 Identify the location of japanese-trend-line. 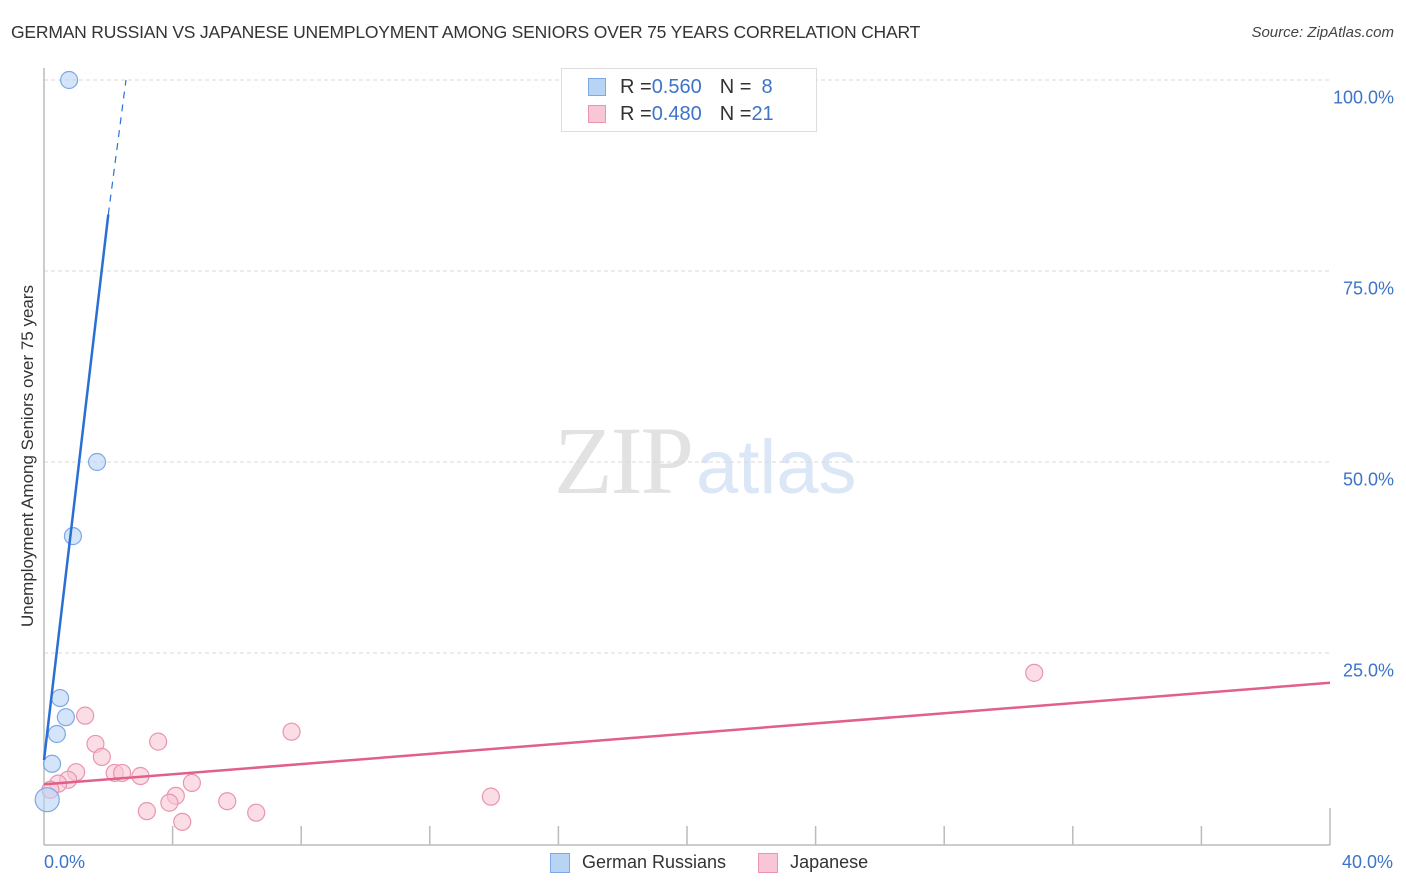
(687, 733).